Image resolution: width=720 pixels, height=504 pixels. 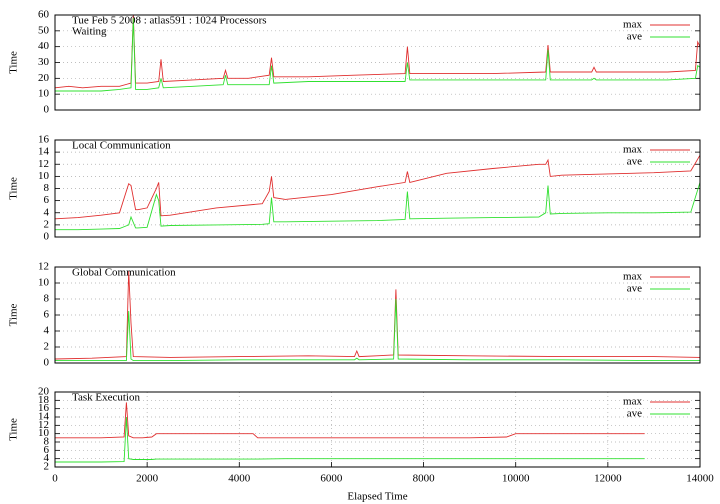 What do you see at coordinates (121, 146) in the screenshot?
I see `panel-title: Local Communication` at bounding box center [121, 146].